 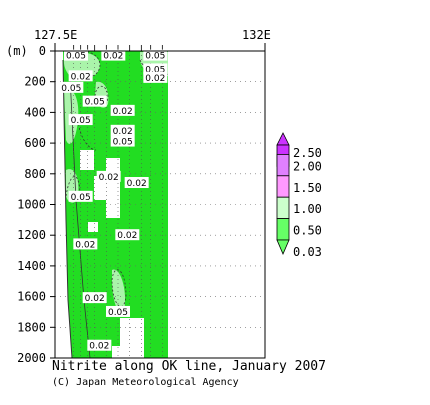 I want to click on contour-label-2: 0.05, so click(x=155, y=57).